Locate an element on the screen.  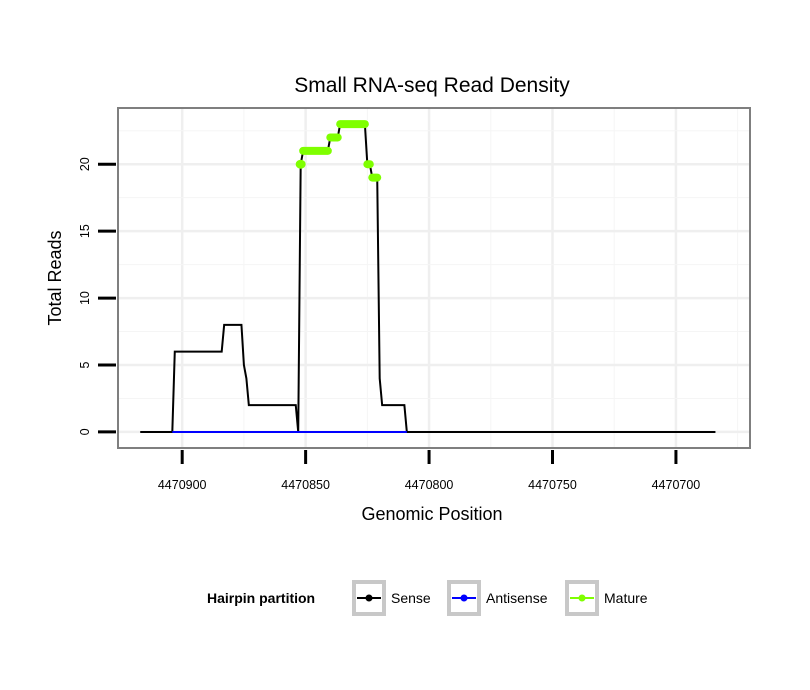
legend-label-mature: Mature is located at coordinates (626, 598).